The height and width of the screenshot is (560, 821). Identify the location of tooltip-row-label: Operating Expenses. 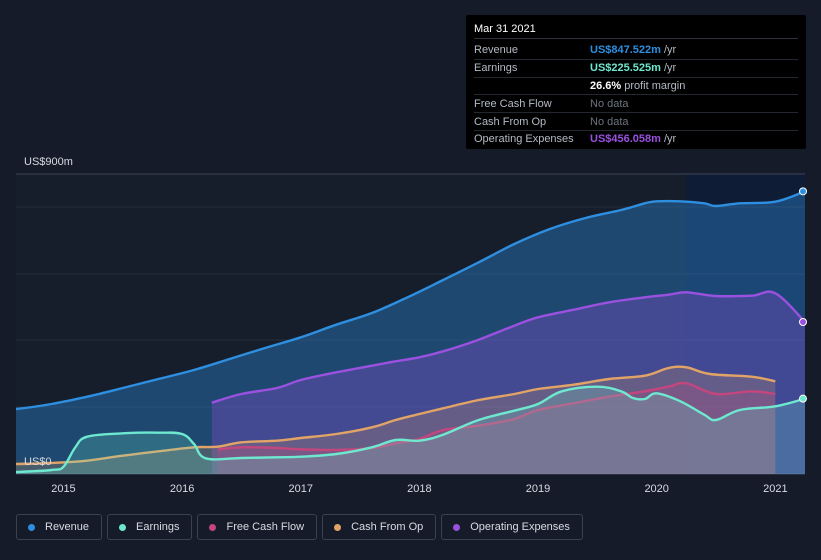
(524, 139).